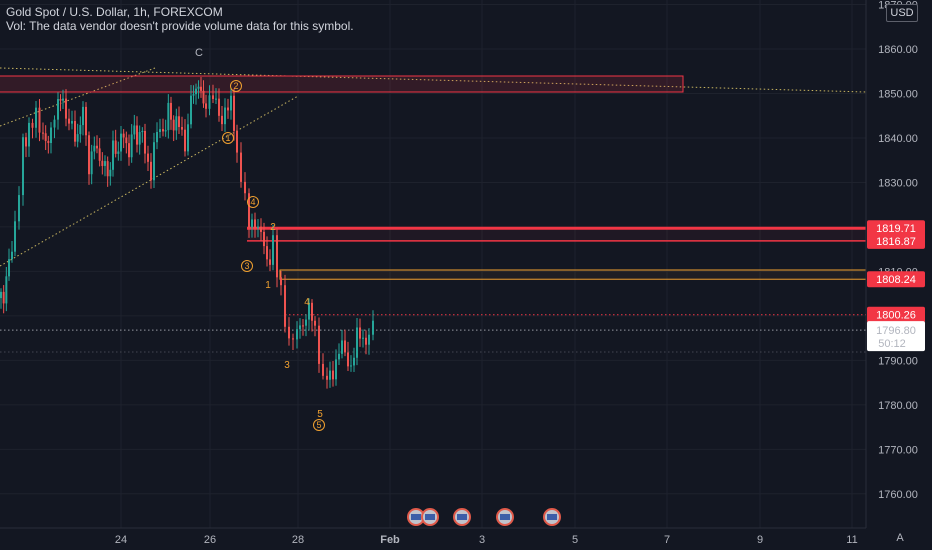  I want to click on price-tick: 1760.00, so click(898, 495).